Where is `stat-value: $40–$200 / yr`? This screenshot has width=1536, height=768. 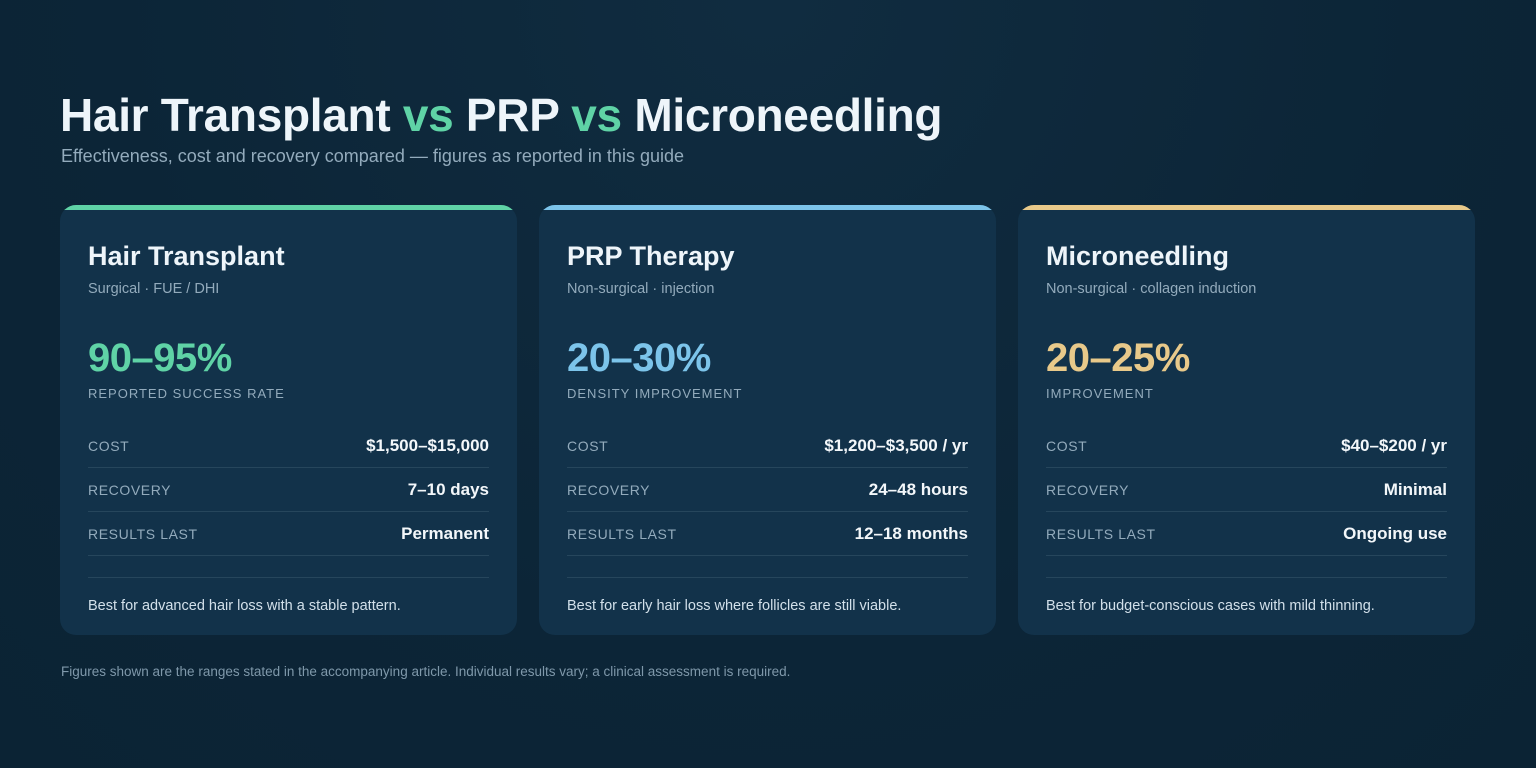 stat-value: $40–$200 / yr is located at coordinates (1394, 445).